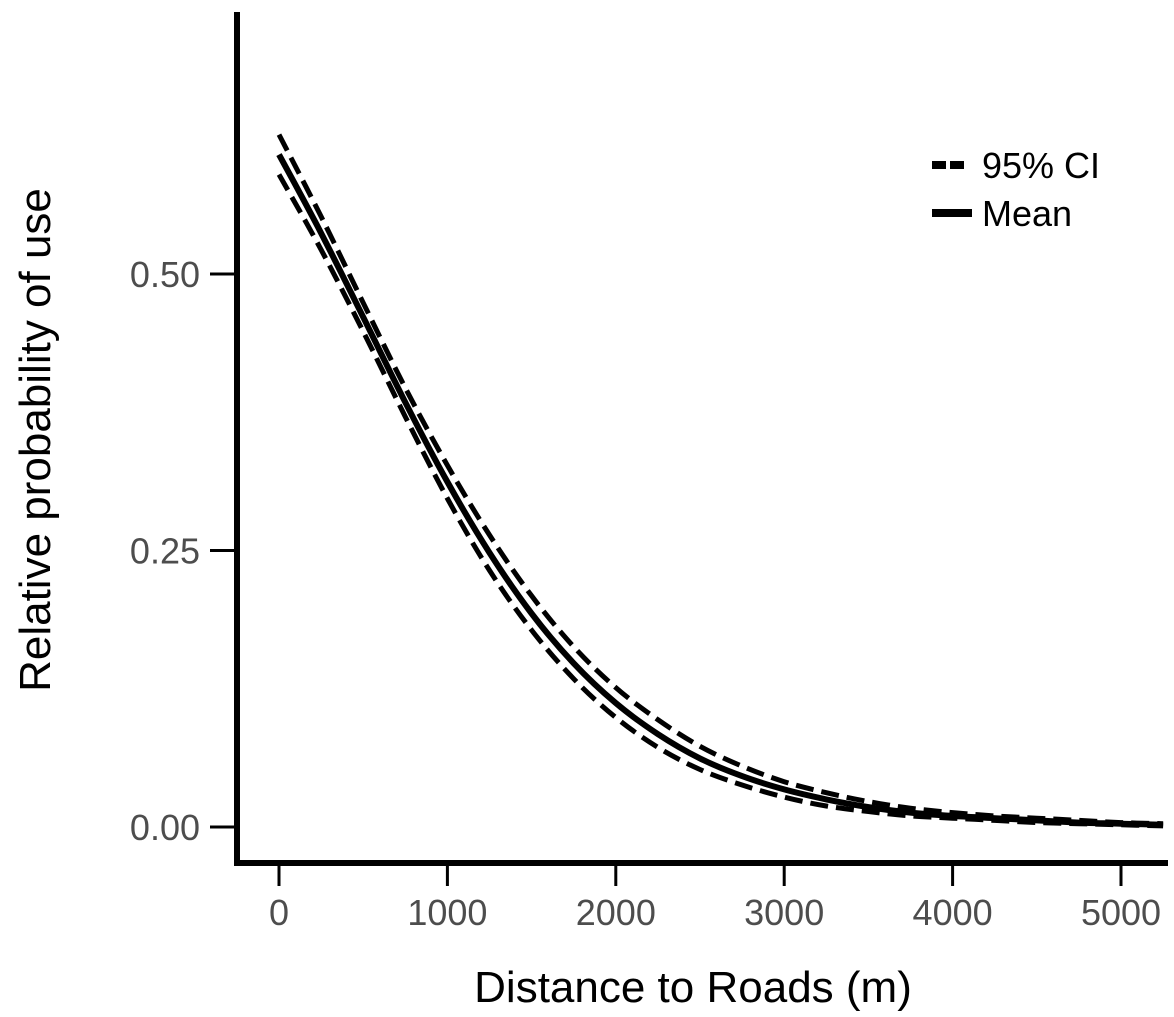 The width and height of the screenshot is (1174, 1017). I want to click on y-axis-title: Relative probability of use, so click(35, 440).